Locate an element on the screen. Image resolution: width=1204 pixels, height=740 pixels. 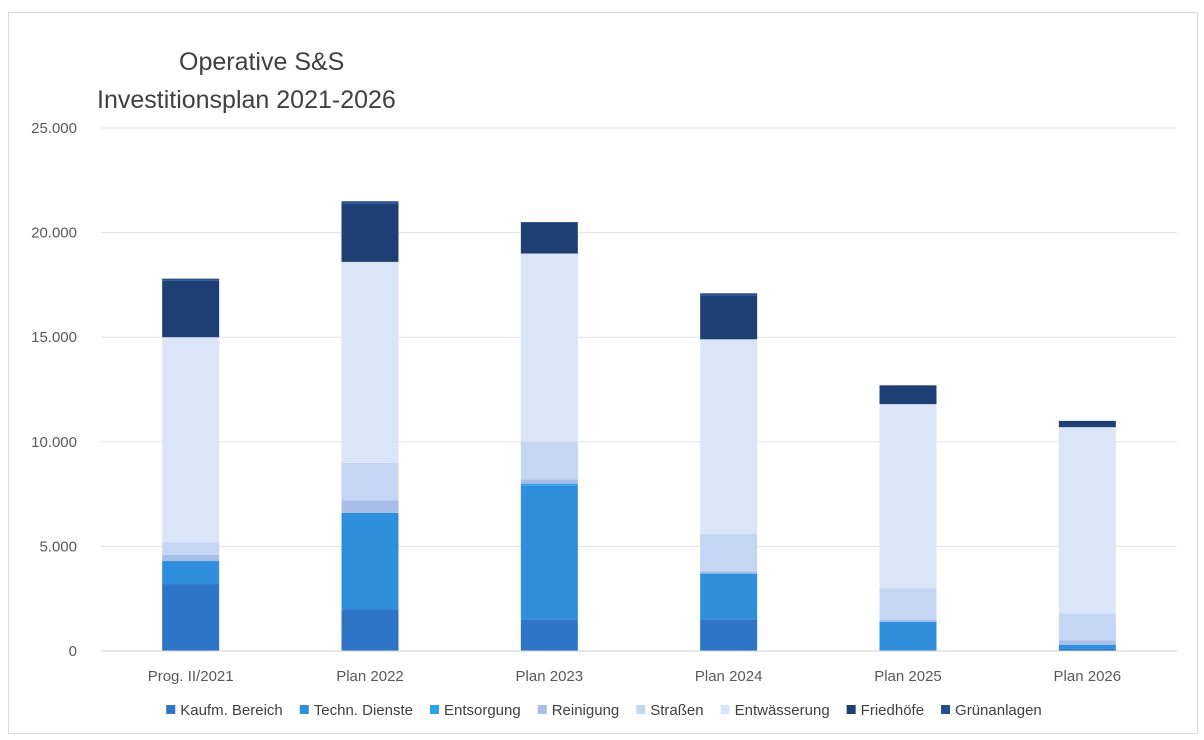
y-tick-label: 25.000 is located at coordinates (54, 128).